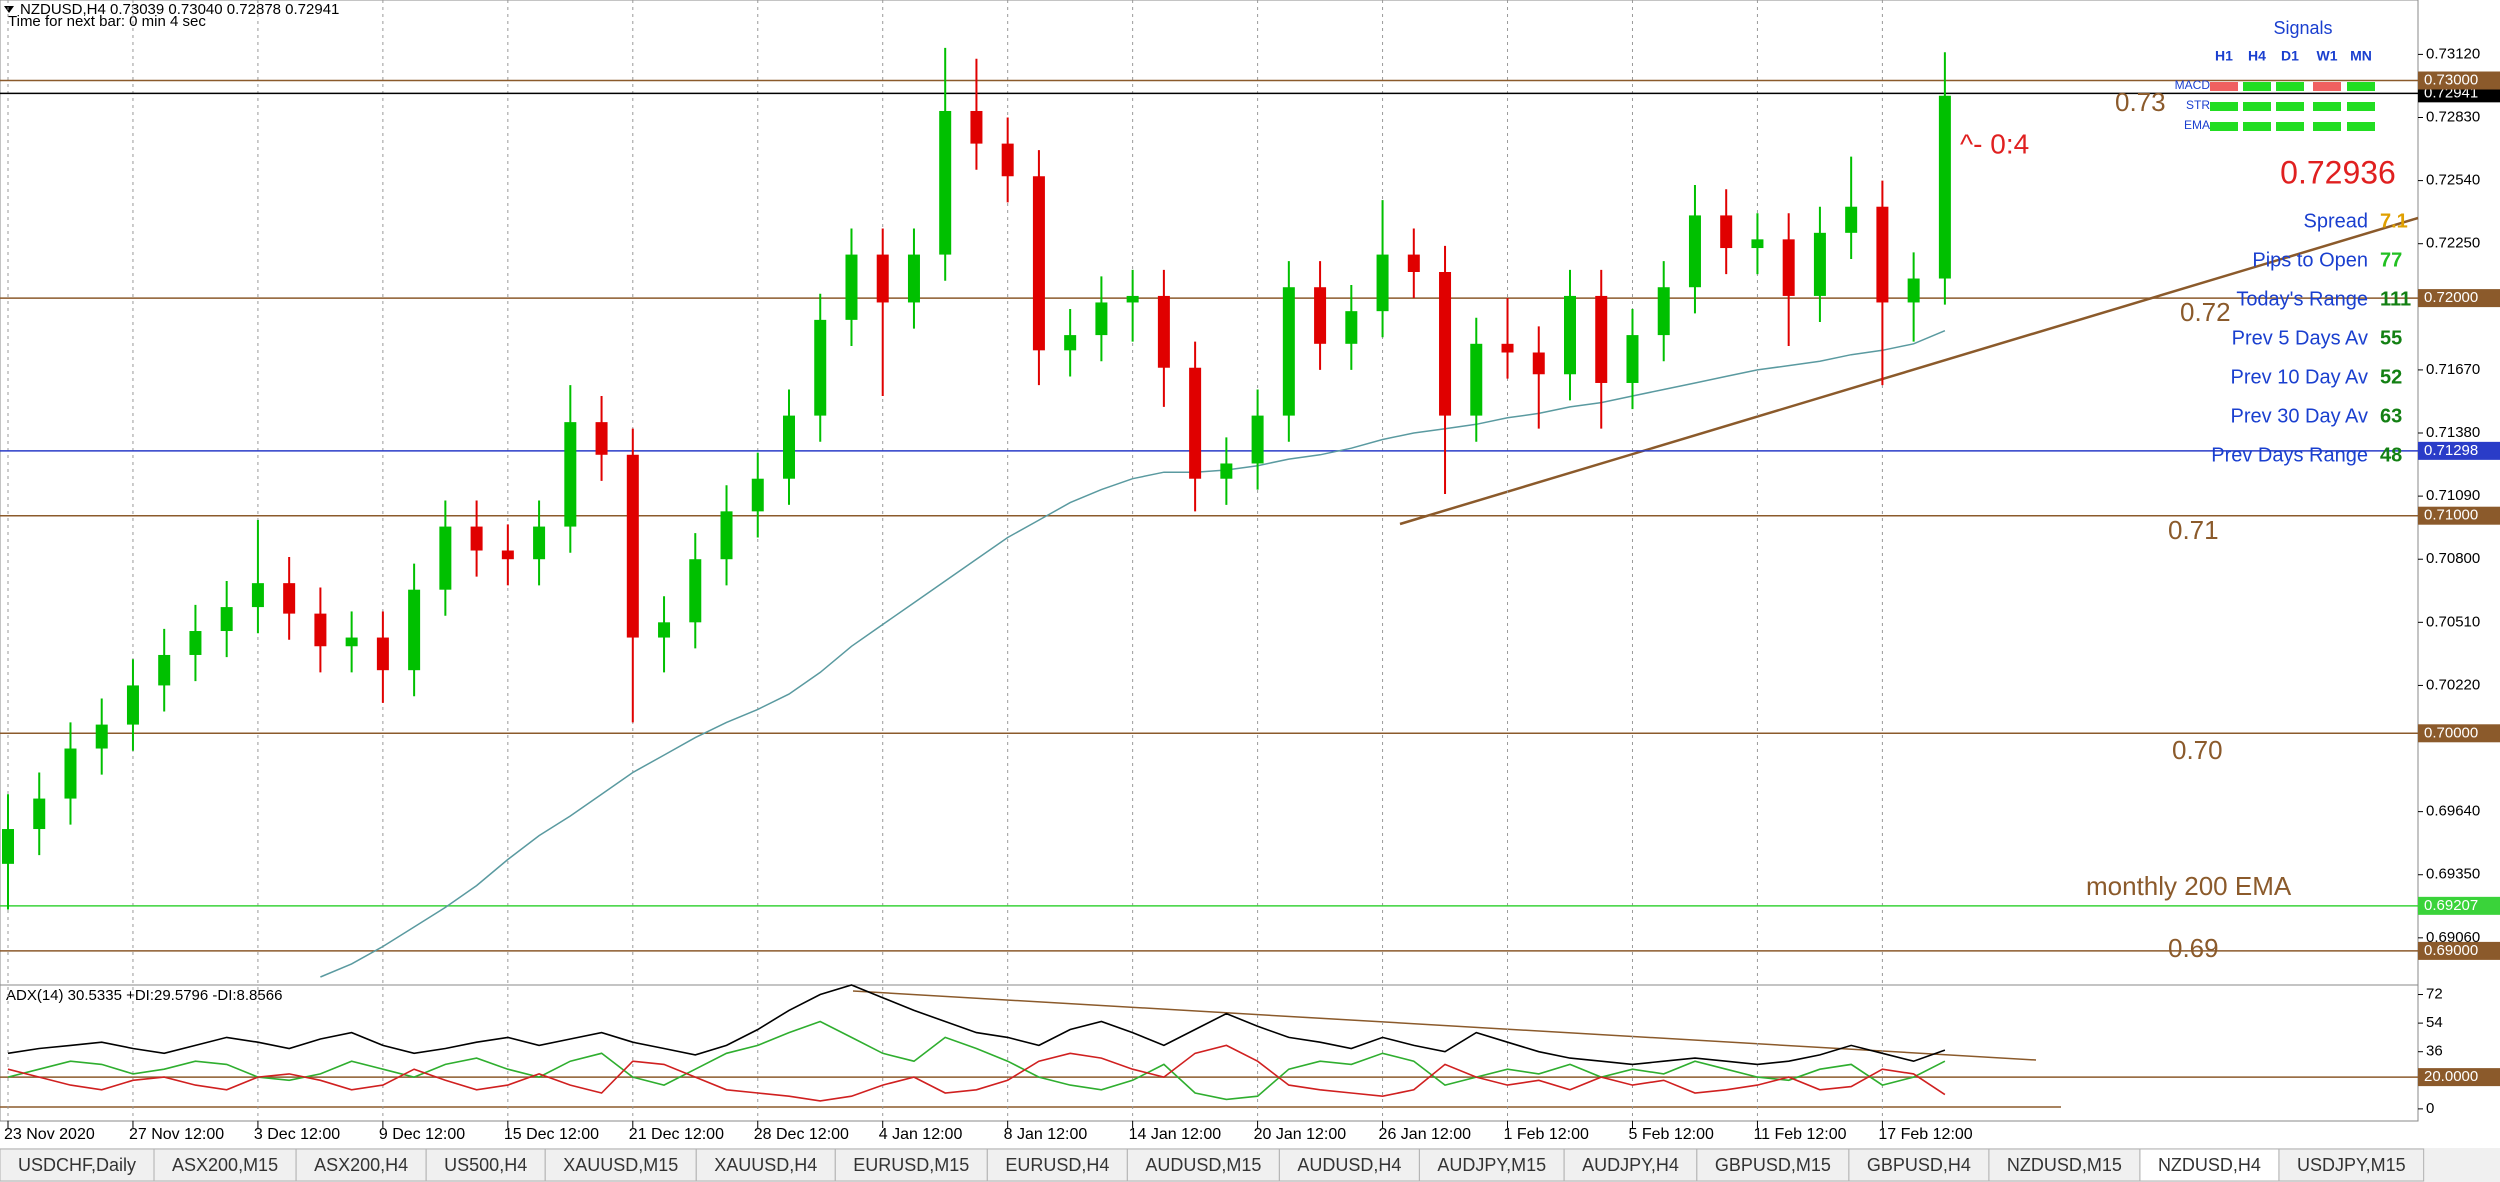  I want to click on tab-label: NZDUSD,H4, so click(2209, 1165).